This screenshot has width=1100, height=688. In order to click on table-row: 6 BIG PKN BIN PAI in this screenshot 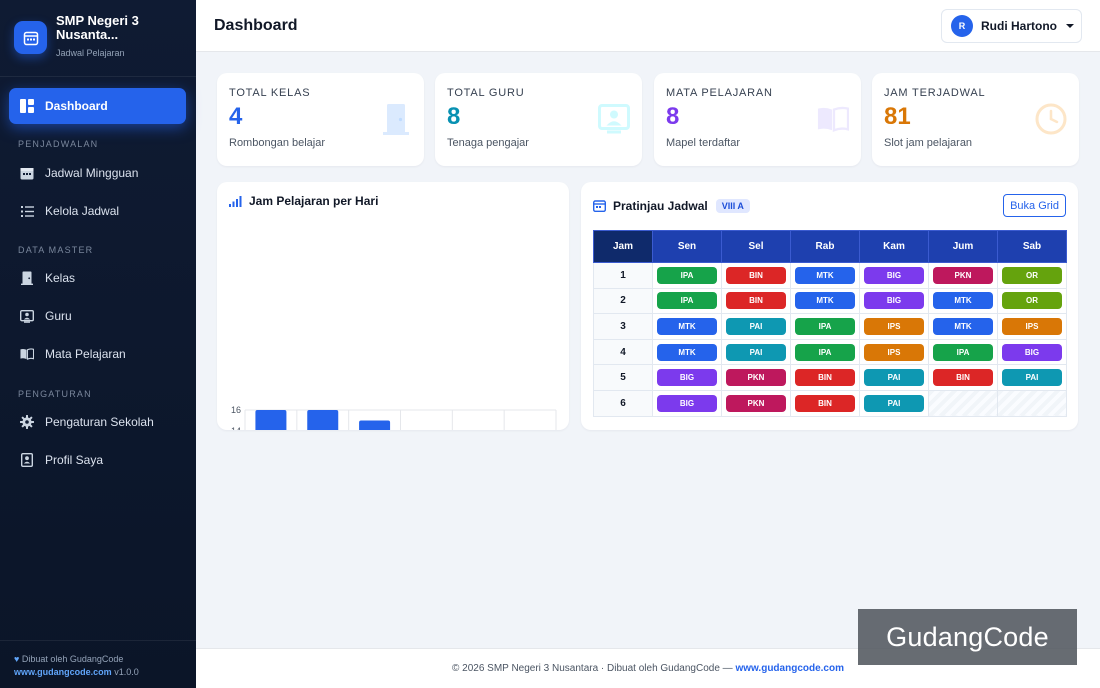, I will do `click(830, 403)`.